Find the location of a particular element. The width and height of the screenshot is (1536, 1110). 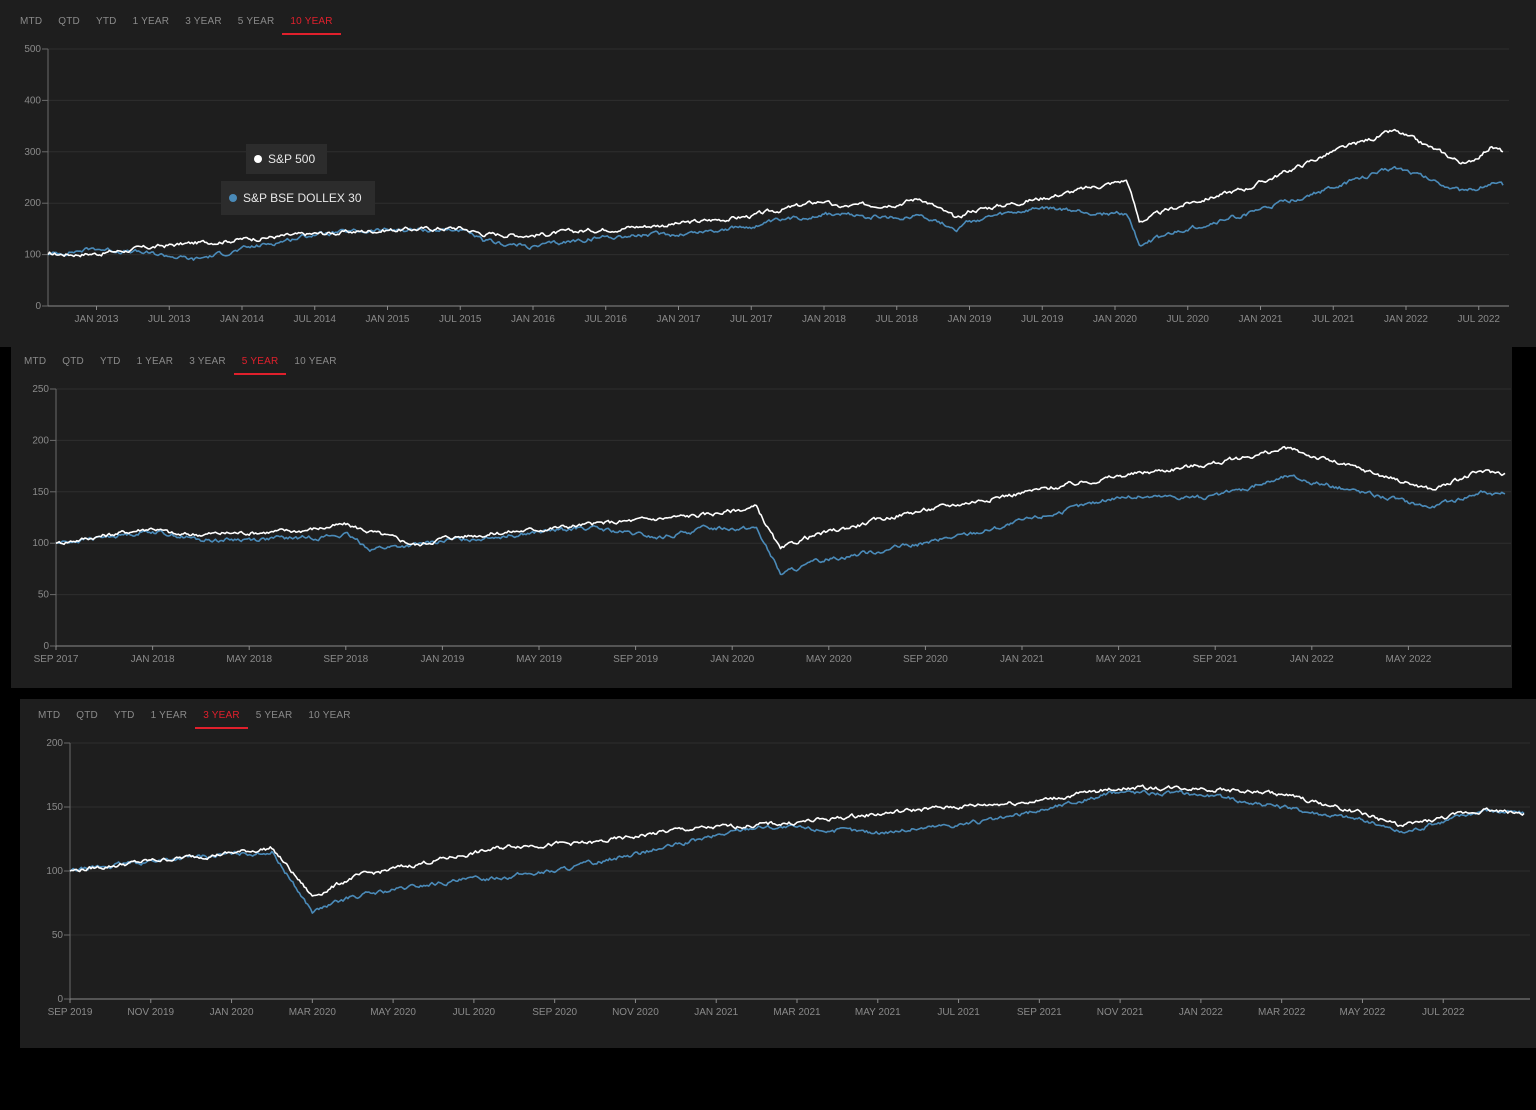

x-tick-label: JAN 2015 is located at coordinates (388, 319).